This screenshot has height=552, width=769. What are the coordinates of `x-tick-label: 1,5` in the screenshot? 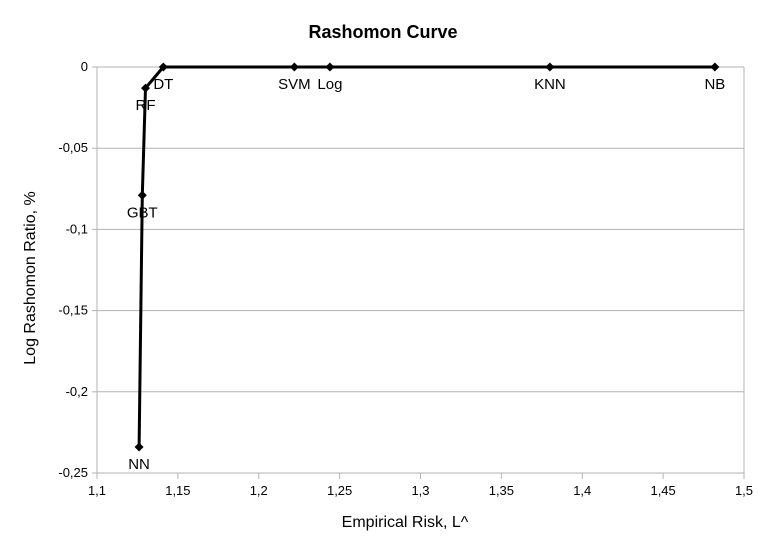 It's located at (744, 490).